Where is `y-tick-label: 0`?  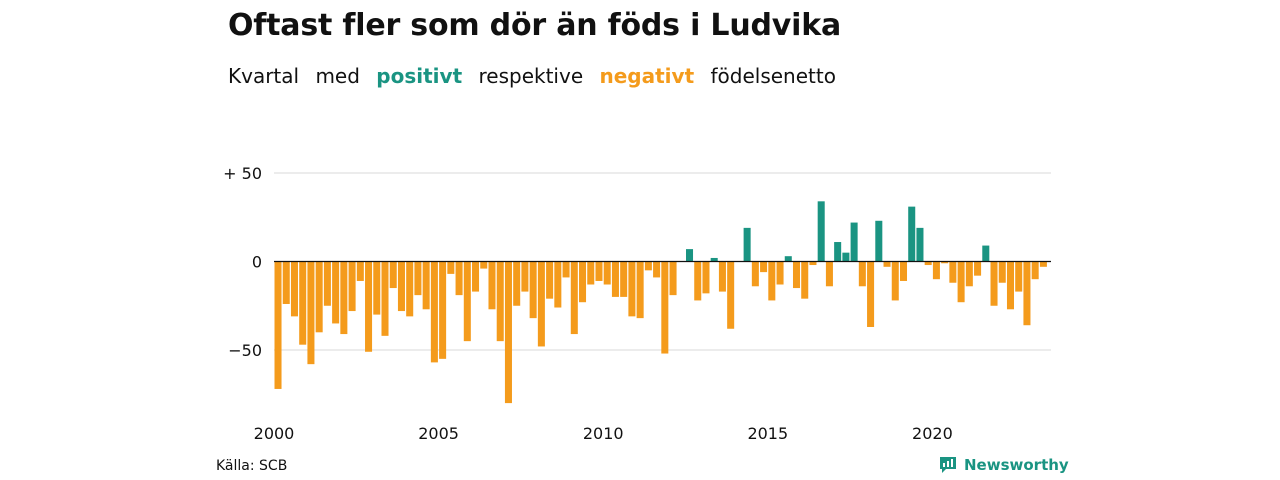
y-tick-label: 0 is located at coordinates (257, 262).